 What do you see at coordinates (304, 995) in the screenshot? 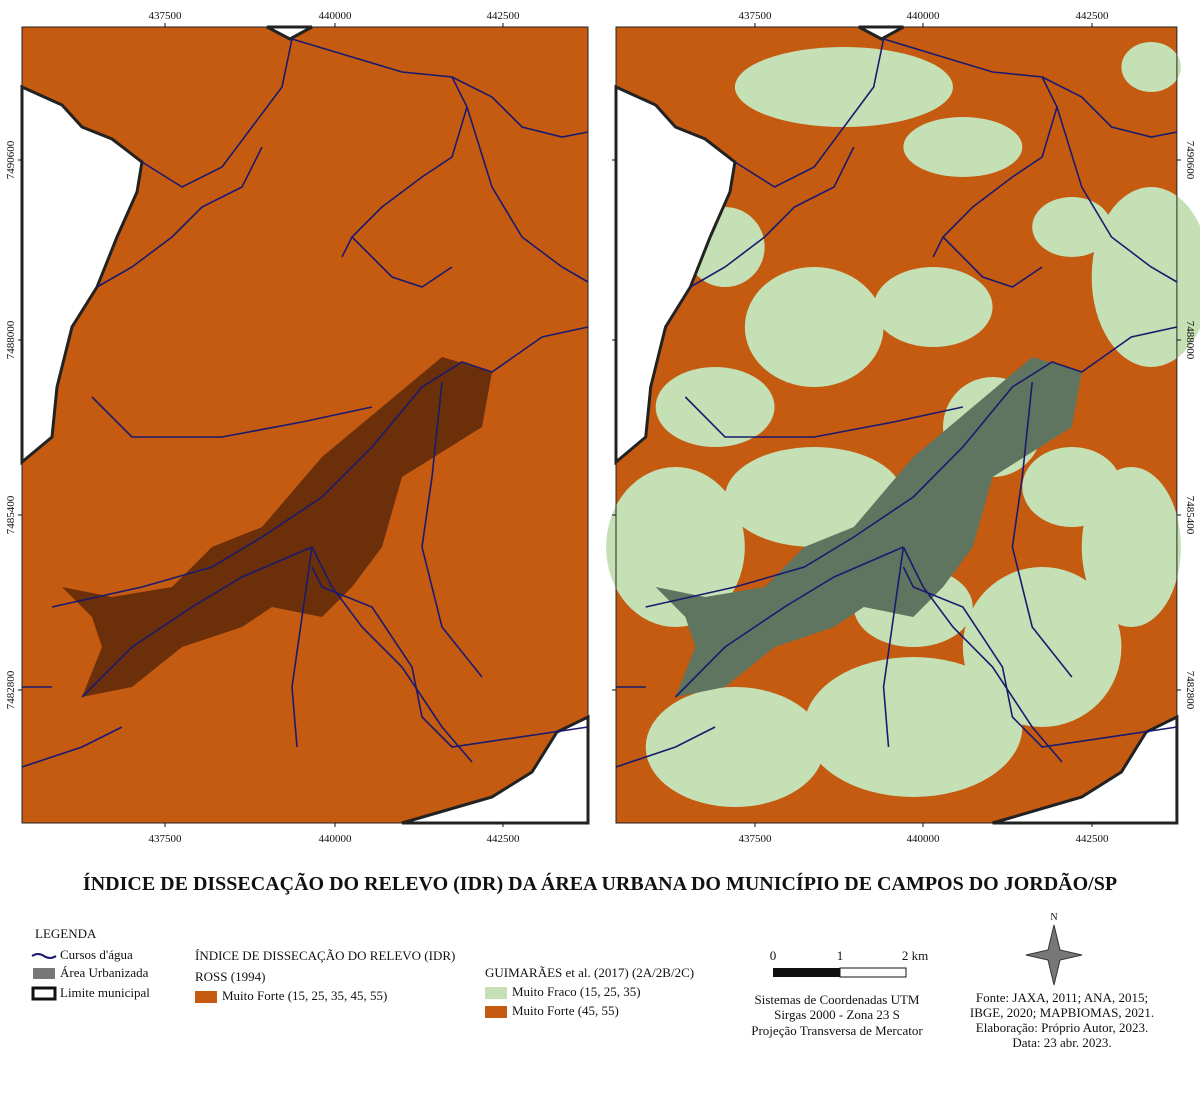
I see `class-label: Muito Forte (15, 25, 35, 45, 55)` at bounding box center [304, 995].